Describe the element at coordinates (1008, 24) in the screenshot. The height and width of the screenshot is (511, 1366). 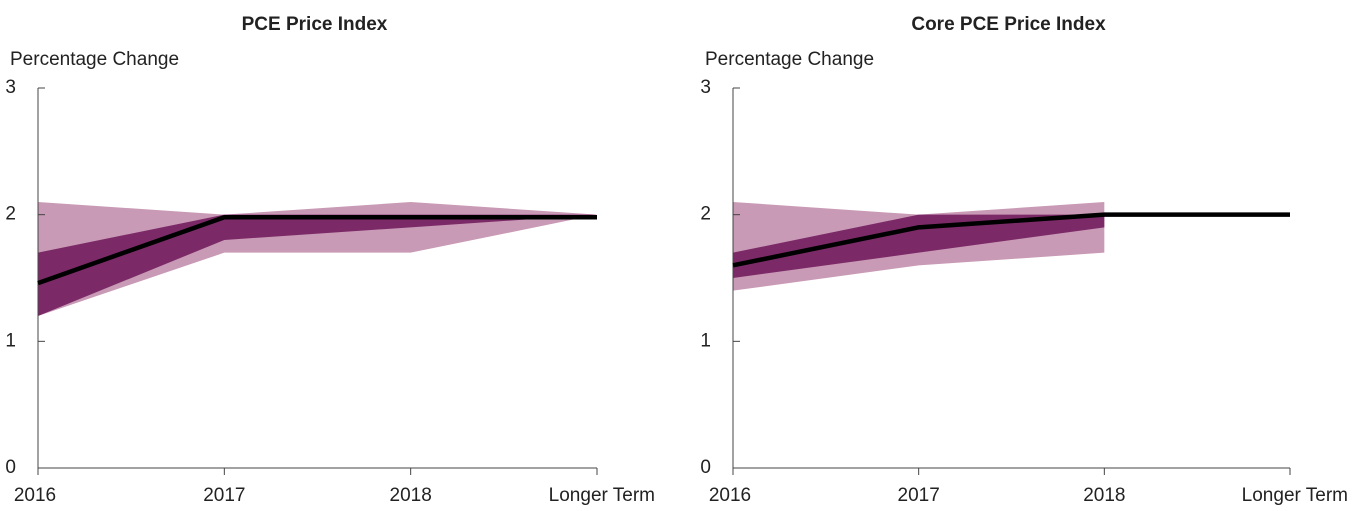
I see `chart-title: Core PCE Price Index` at that location.